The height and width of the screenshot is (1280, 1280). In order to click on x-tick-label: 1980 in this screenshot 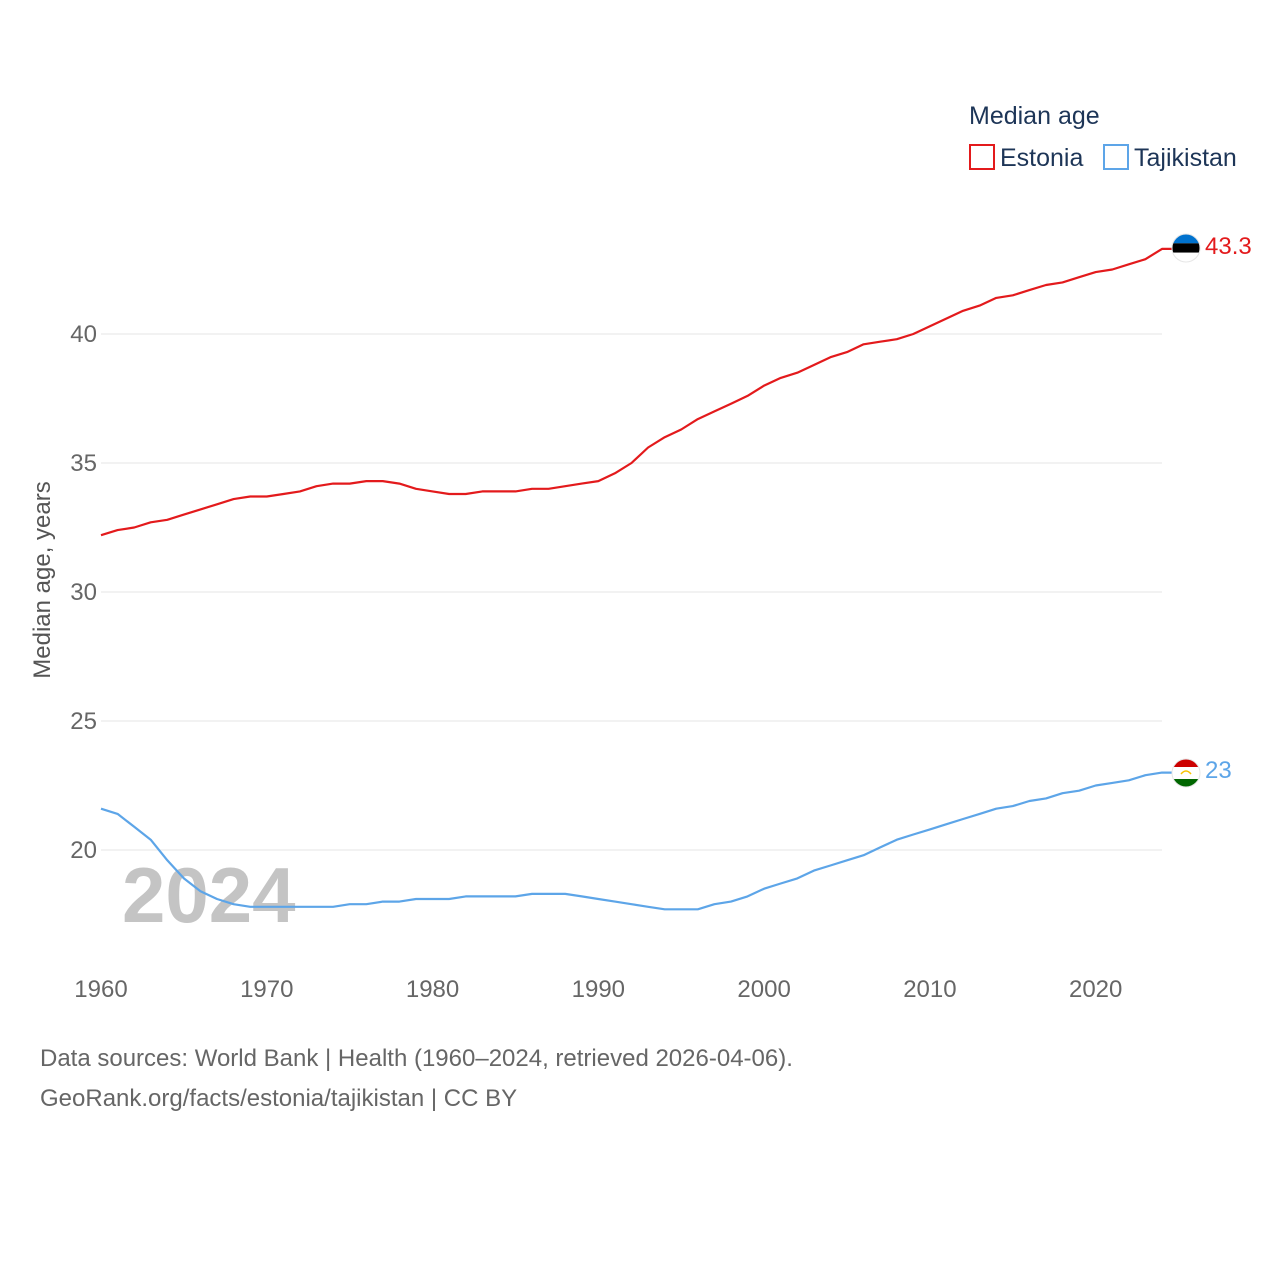, I will do `click(432, 989)`.